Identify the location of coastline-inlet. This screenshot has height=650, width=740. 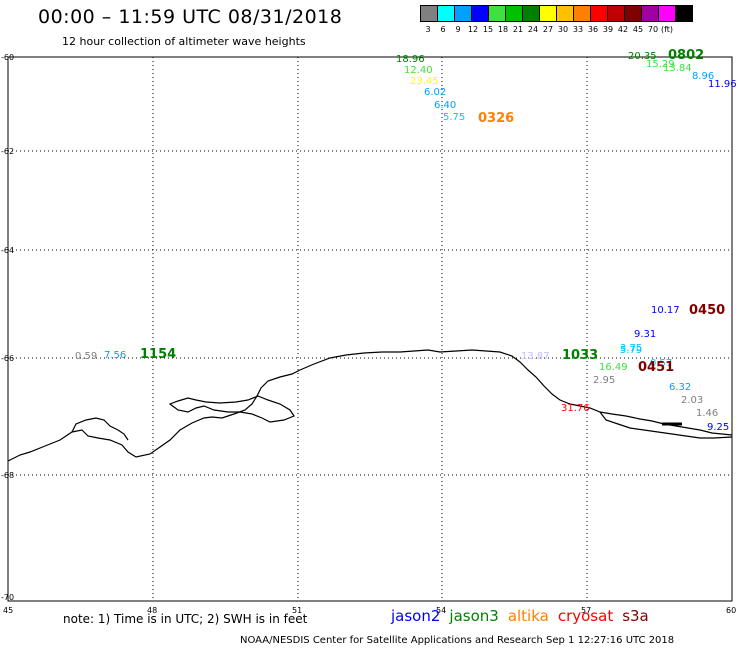
(231, 409).